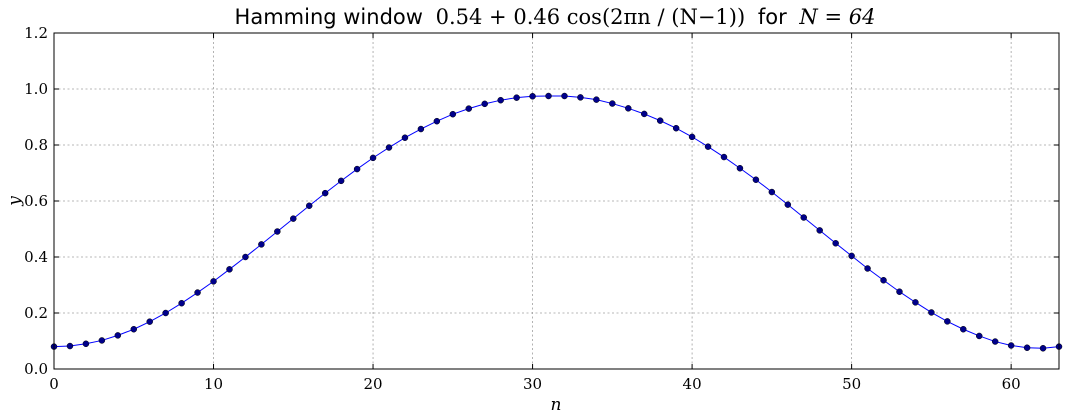  Describe the element at coordinates (836, 17) in the screenshot. I see `title-param: N = 64` at that location.